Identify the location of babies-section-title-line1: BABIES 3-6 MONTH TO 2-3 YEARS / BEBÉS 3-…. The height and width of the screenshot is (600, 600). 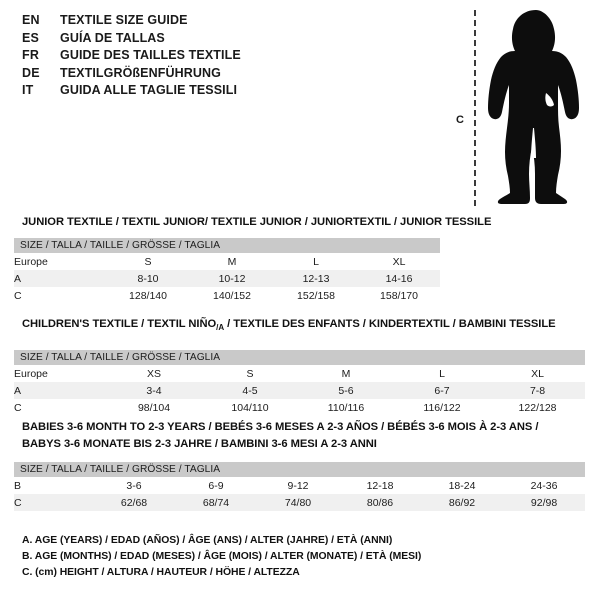
(280, 427).